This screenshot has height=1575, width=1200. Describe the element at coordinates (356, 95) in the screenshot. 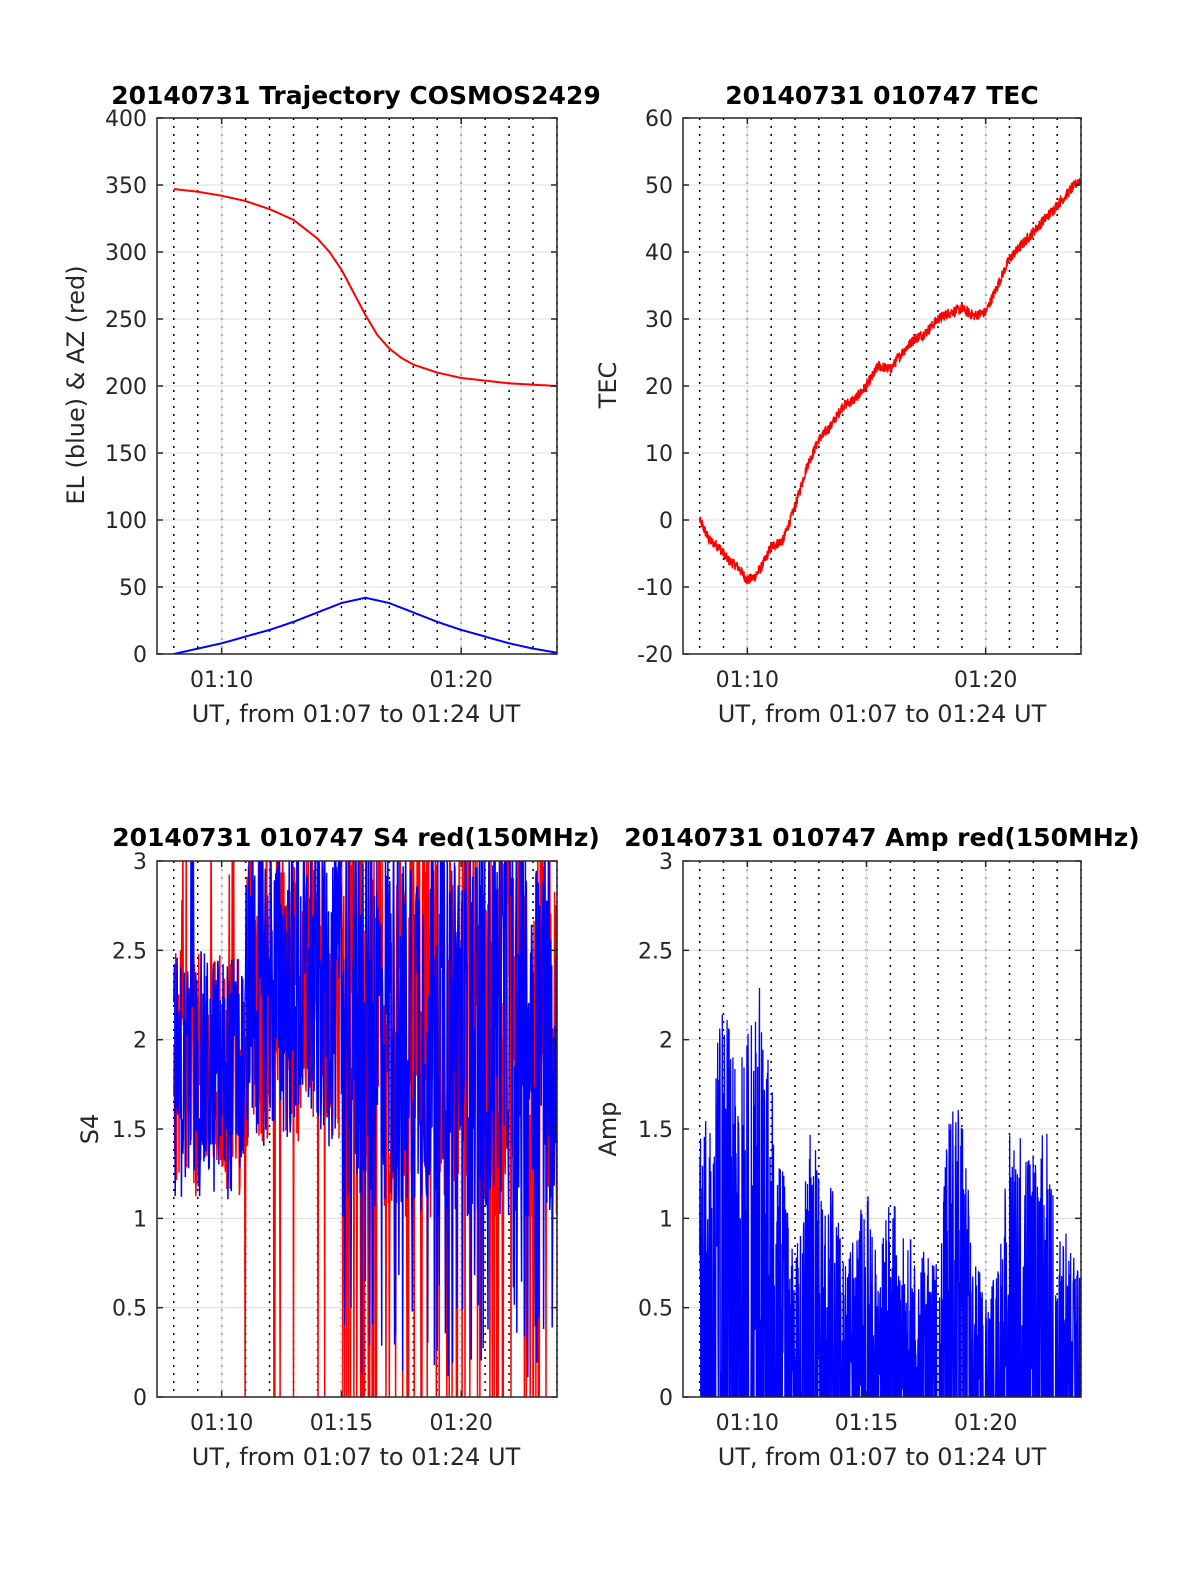

I see `panel-title: 20140731 Trajectory COSMOS2429` at that location.